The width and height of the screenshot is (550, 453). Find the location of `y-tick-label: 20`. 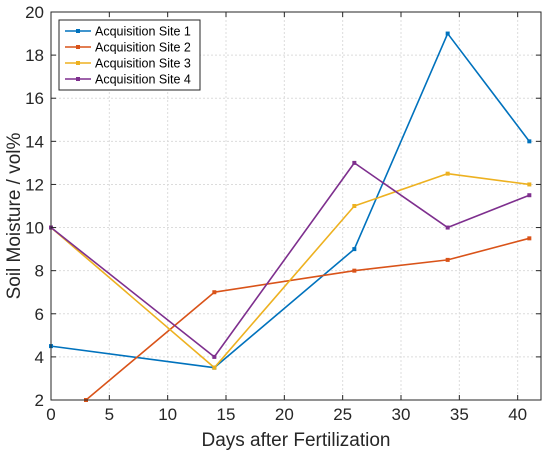

y-tick-label: 20 is located at coordinates (34, 12).